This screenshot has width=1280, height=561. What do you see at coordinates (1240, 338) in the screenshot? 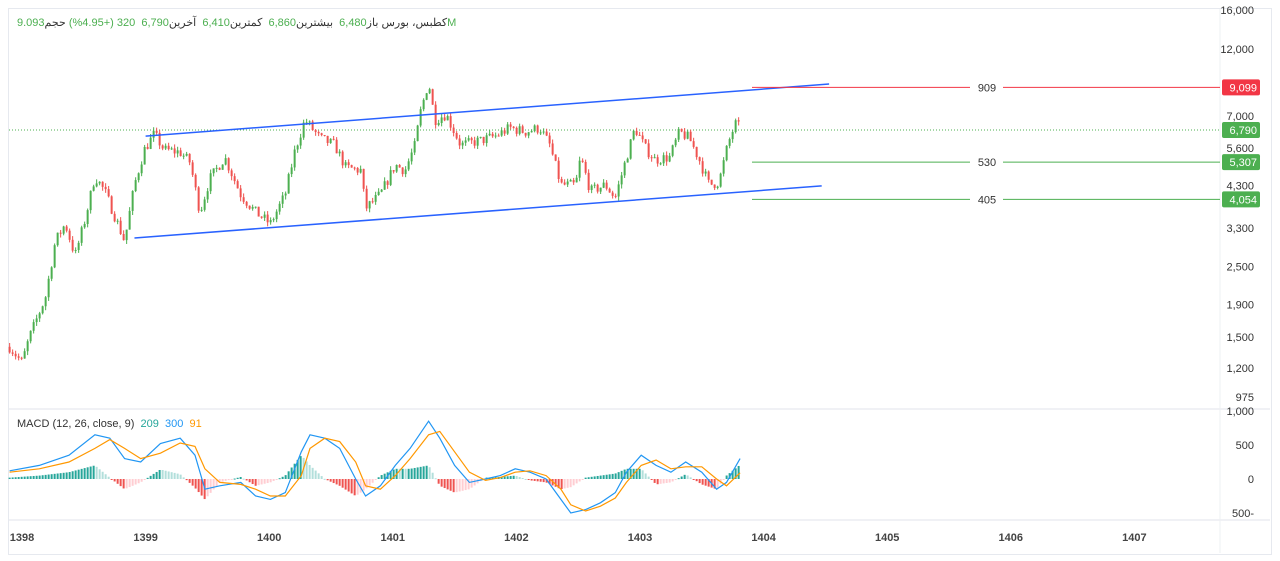
I see `price-tick-label: 1,500` at bounding box center [1240, 338].